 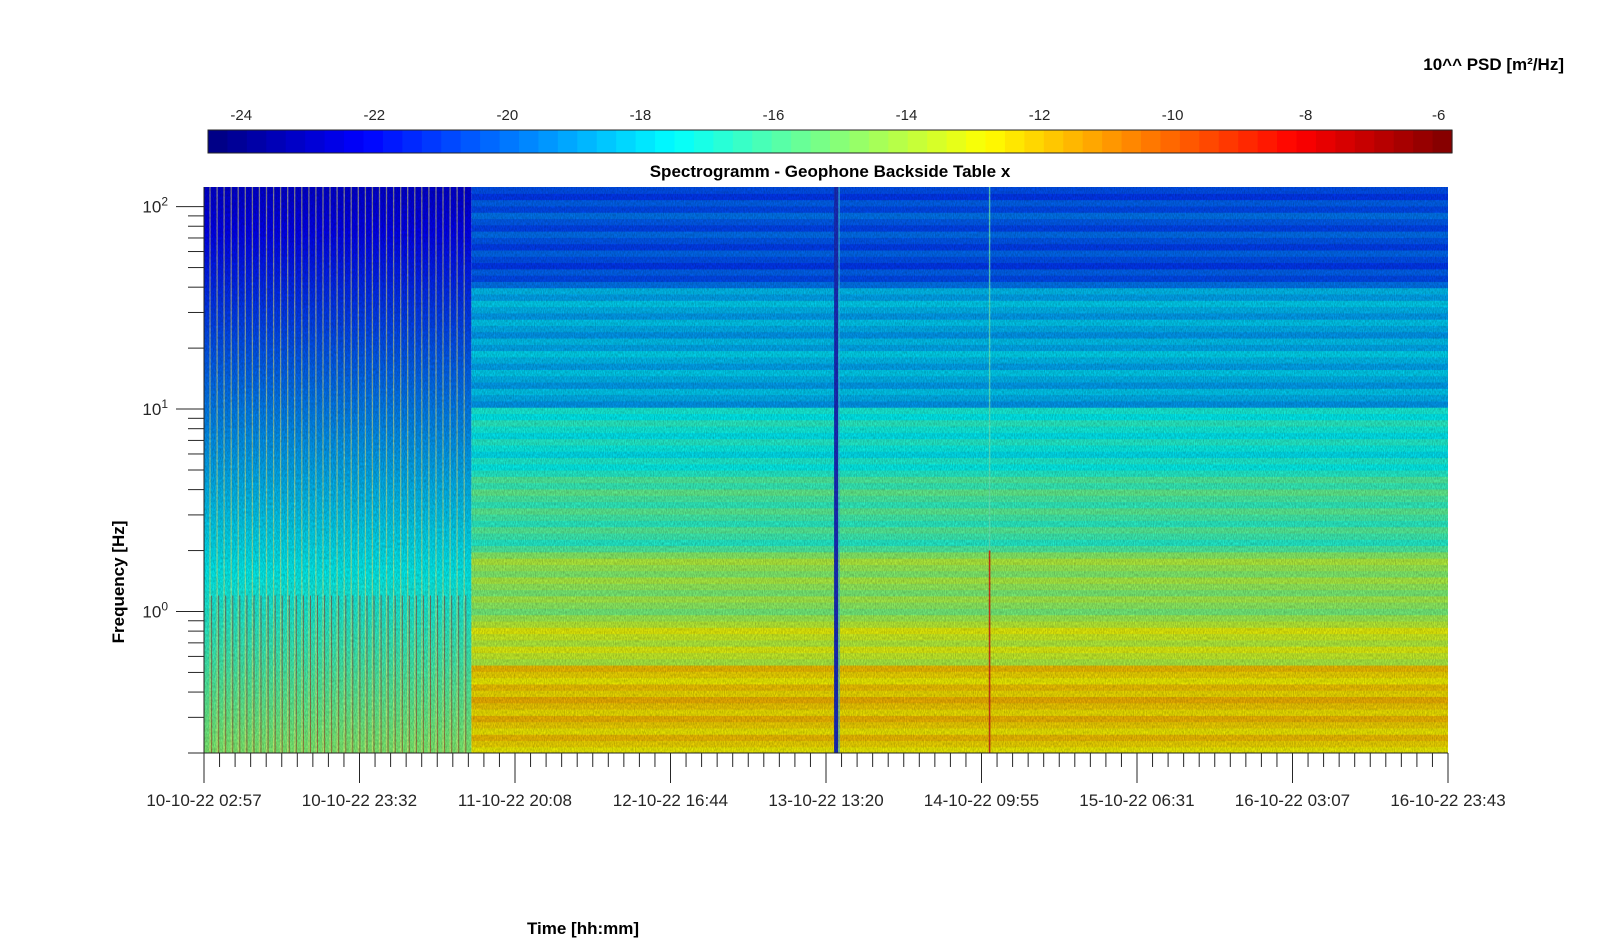 What do you see at coordinates (241, 115) in the screenshot?
I see `colorbar-tick-label: -24` at bounding box center [241, 115].